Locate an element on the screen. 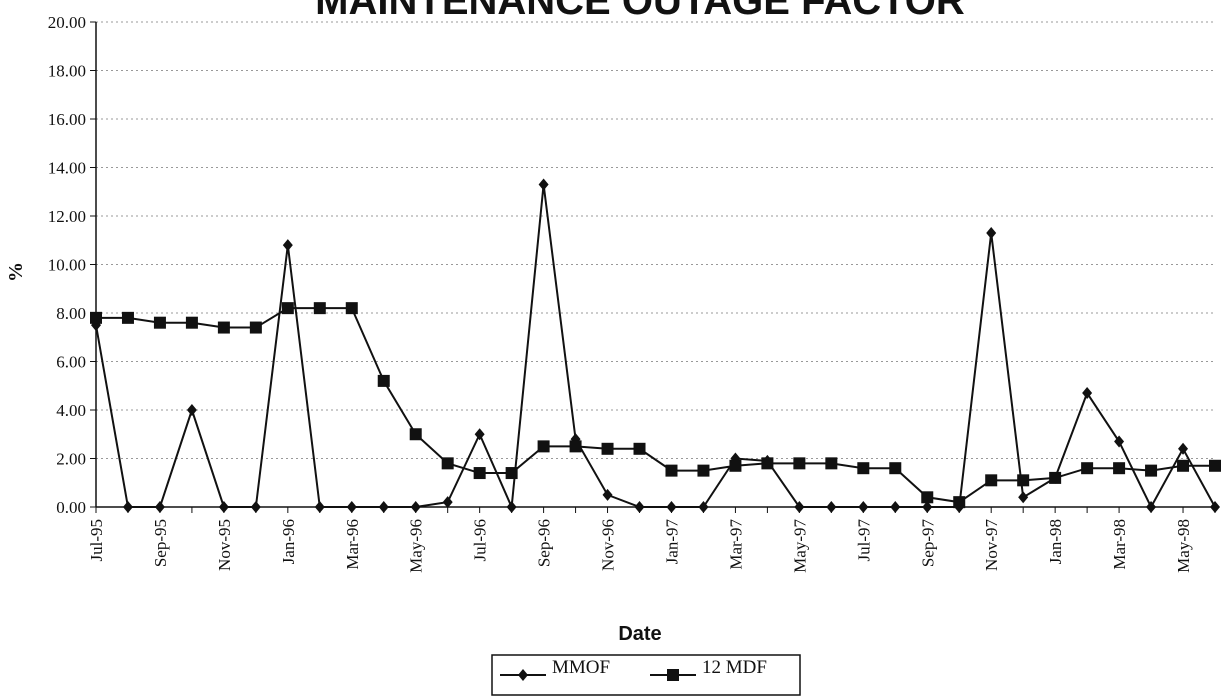 The width and height of the screenshot is (1222, 698). x-tick-label: May-97 is located at coordinates (799, 546).